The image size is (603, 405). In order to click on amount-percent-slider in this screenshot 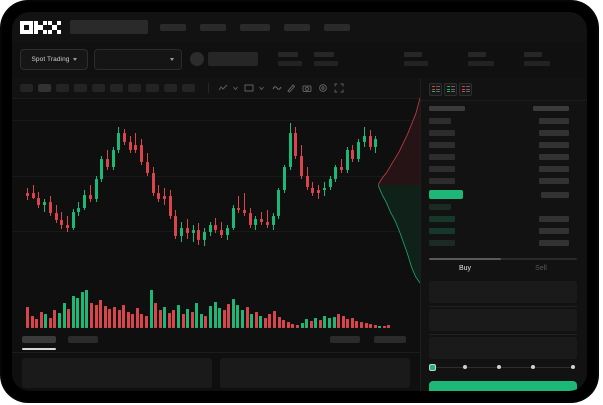, I will do `click(504, 367)`.